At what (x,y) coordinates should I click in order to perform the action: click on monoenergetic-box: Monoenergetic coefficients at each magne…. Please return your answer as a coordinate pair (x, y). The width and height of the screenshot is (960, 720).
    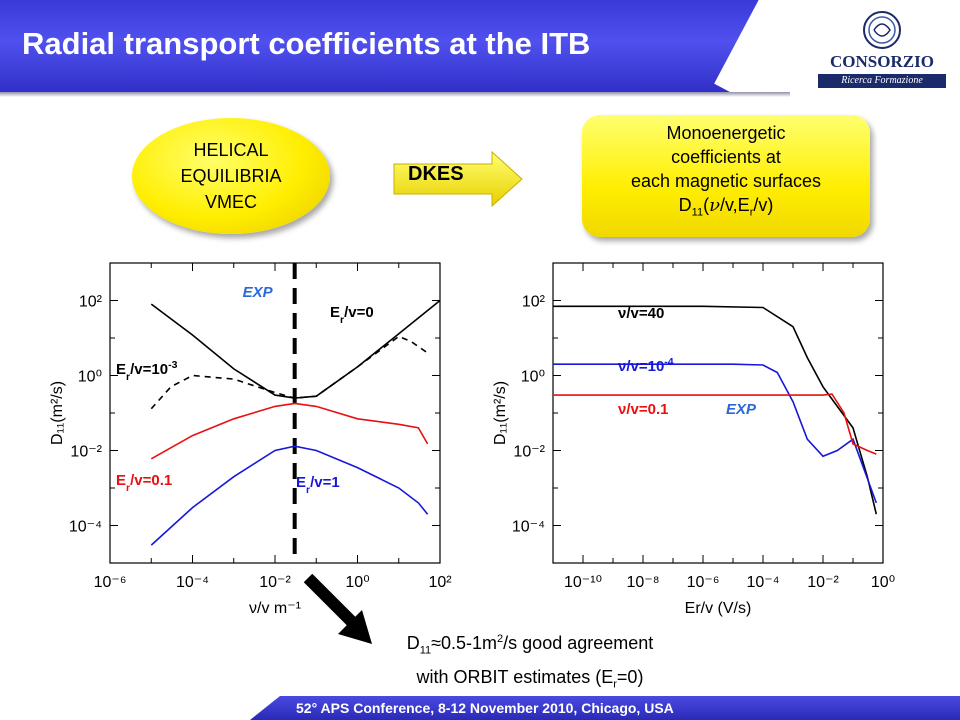
    Looking at the image, I should click on (726, 176).